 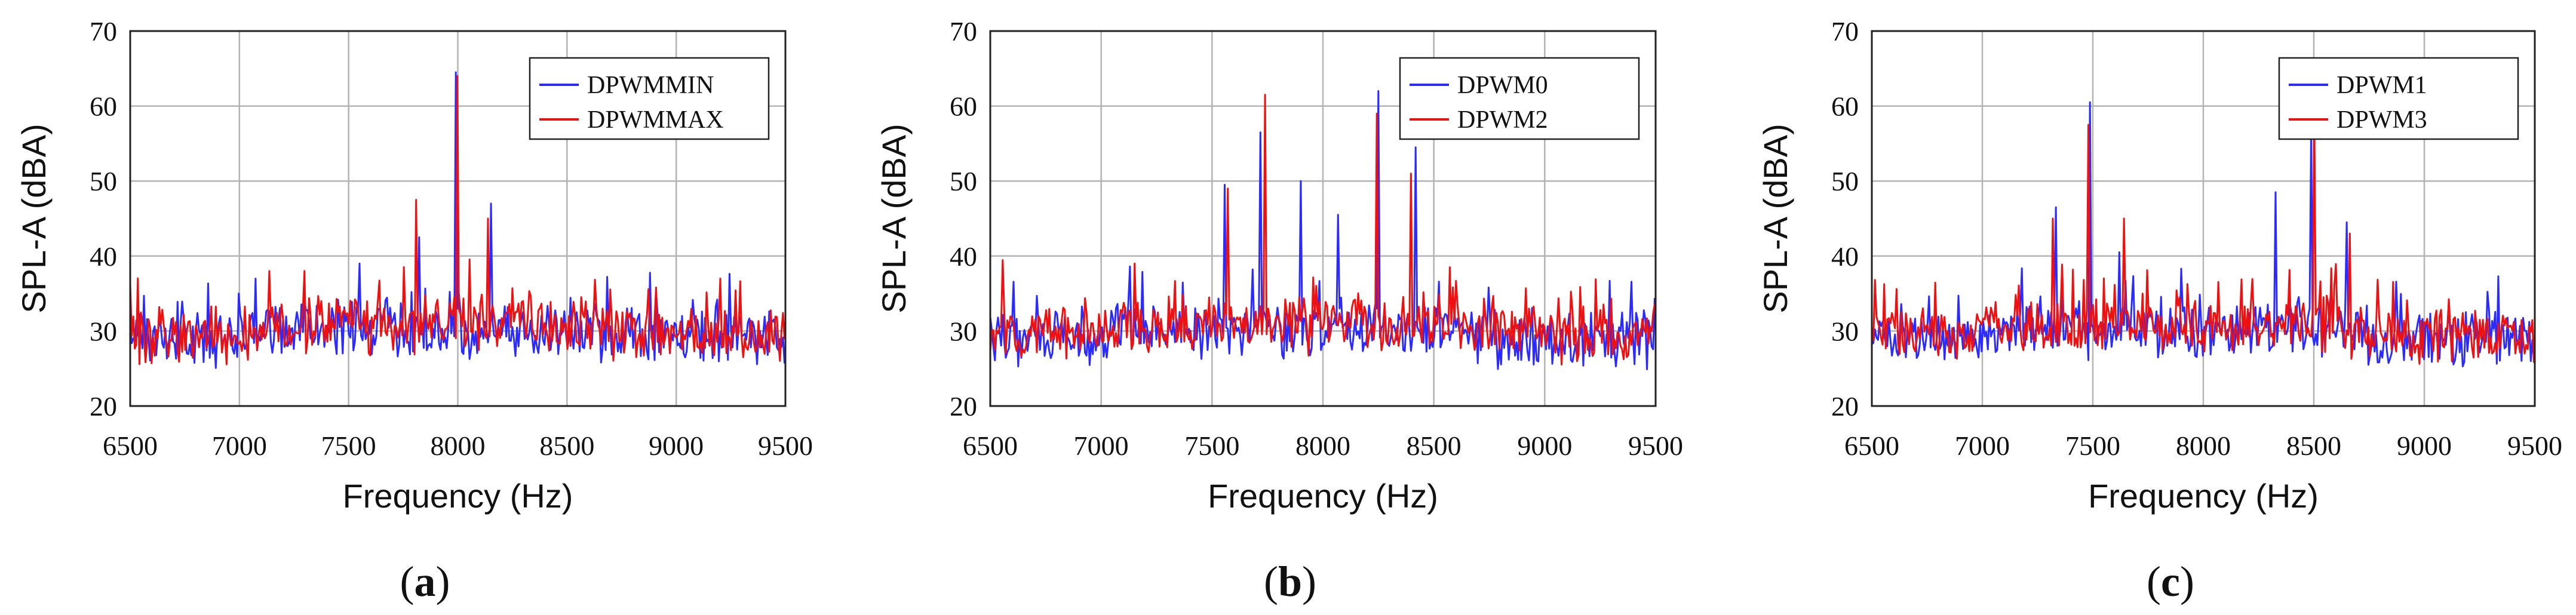 What do you see at coordinates (1322, 229) in the screenshot?
I see `series-line-dpwm2` at bounding box center [1322, 229].